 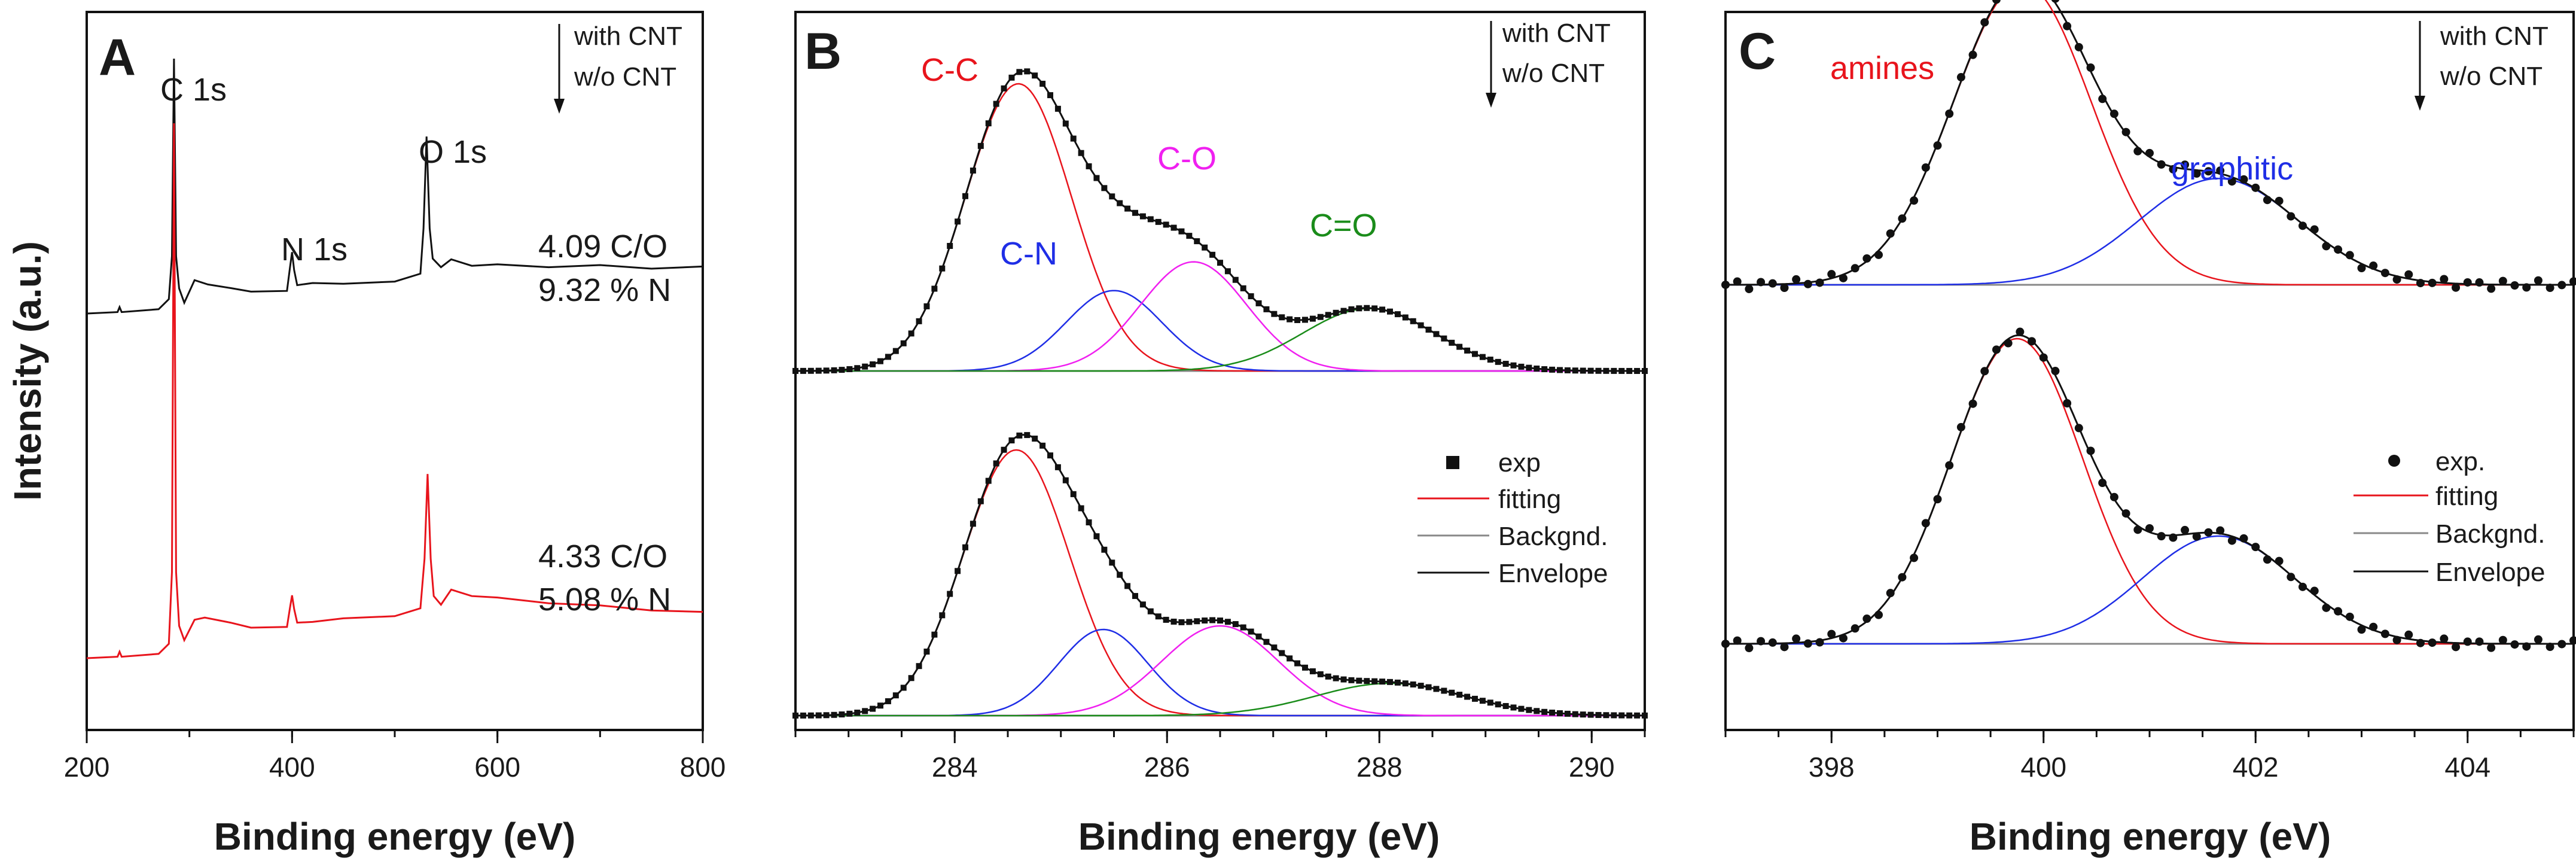 I want to click on panel-c-legend-exp-marker, so click(x=2394, y=461).